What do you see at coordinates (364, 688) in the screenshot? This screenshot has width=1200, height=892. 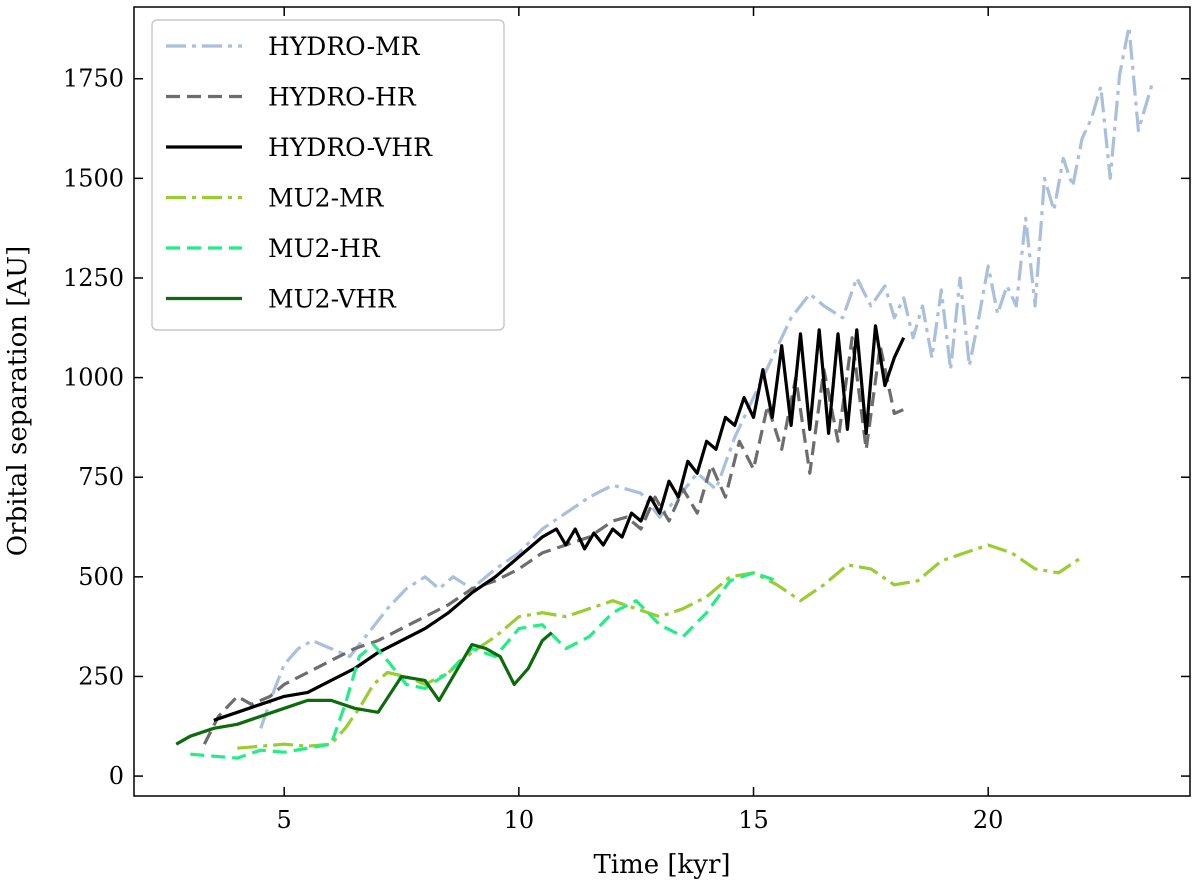 I see `series-line-mu2-vhr` at bounding box center [364, 688].